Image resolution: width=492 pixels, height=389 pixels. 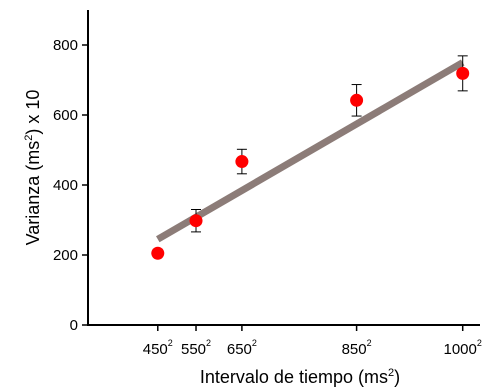 I want to click on x-axis-title: Intervalo de tiempo (ms2), so click(x=300, y=377).